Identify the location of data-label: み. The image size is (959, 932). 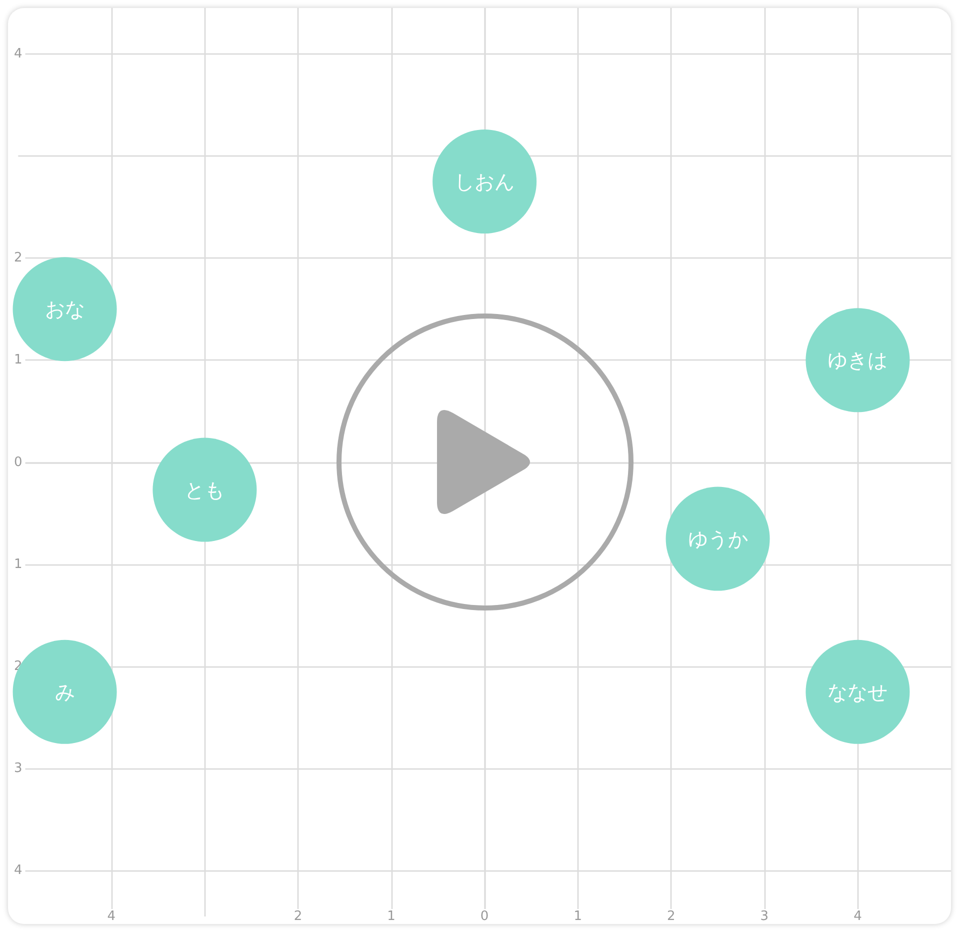
(64, 692).